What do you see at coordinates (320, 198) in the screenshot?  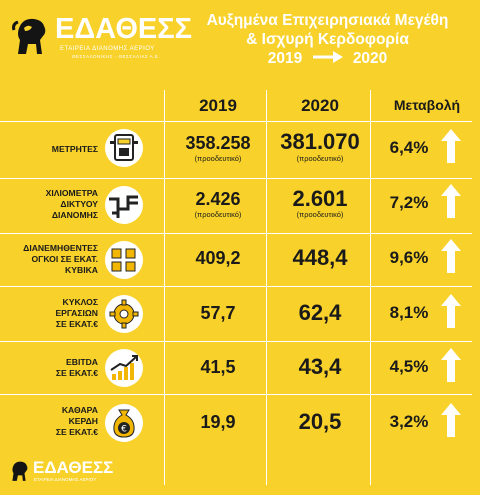 I see `network-2020-value: 2.601` at bounding box center [320, 198].